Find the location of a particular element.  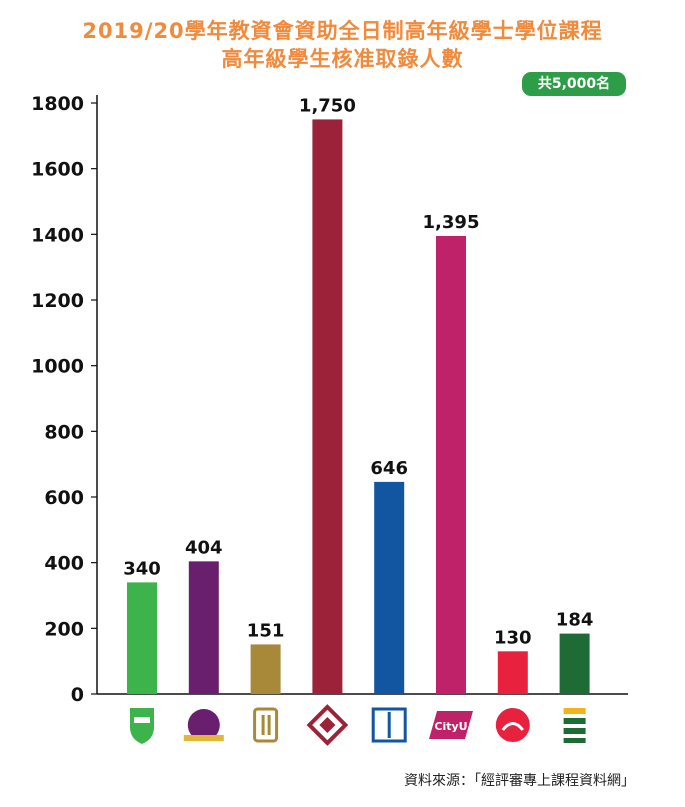

cityu-logo-icon: CityU is located at coordinates (451, 725).